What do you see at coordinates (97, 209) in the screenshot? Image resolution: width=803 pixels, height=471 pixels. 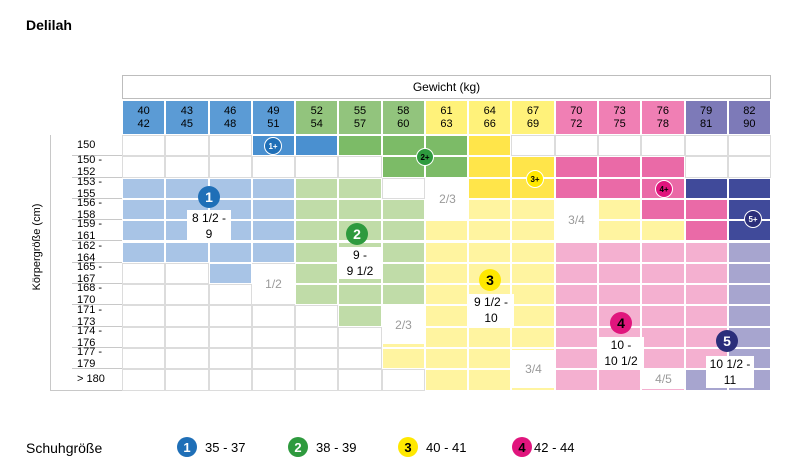 I see `height-row-label: 156 - 158` at bounding box center [97, 209].